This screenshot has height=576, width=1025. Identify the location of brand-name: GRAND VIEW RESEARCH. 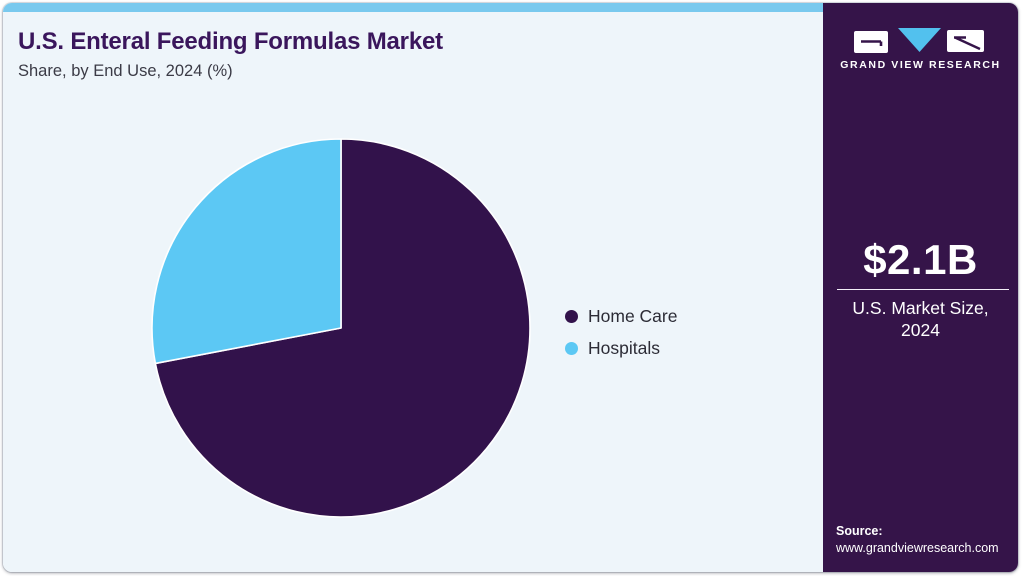
(920, 65).